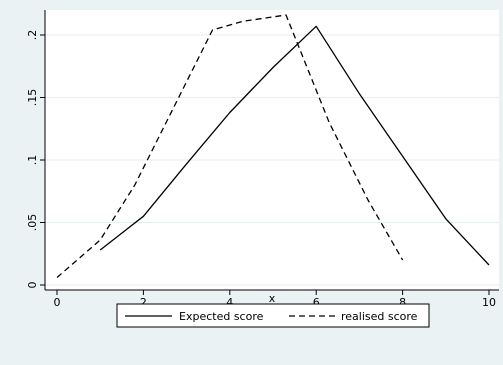 This screenshot has height=365, width=503. What do you see at coordinates (57, 302) in the screenshot?
I see `x-tick-label-0: 0` at bounding box center [57, 302].